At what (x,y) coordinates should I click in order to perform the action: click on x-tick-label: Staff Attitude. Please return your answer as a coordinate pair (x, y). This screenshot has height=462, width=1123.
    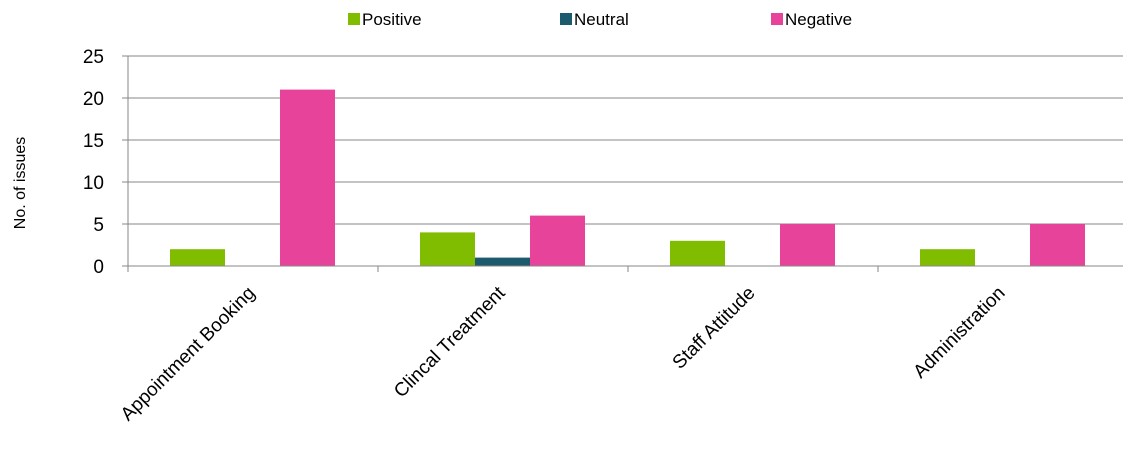
    Looking at the image, I should click on (714, 328).